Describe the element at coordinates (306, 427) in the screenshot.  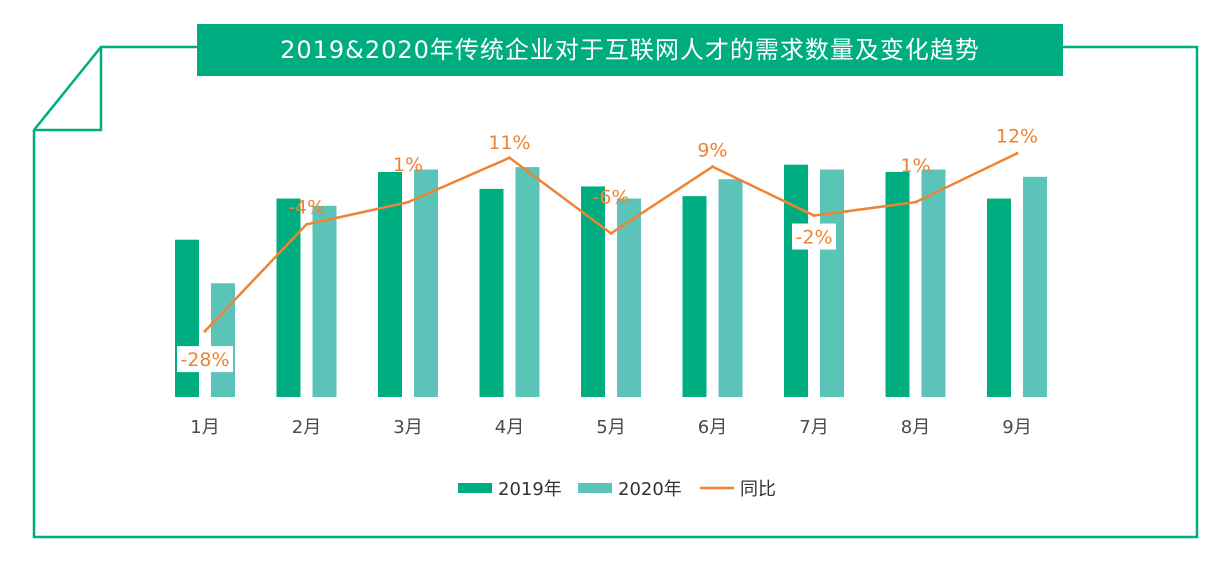
I see `x-tick-label: 2月` at that location.